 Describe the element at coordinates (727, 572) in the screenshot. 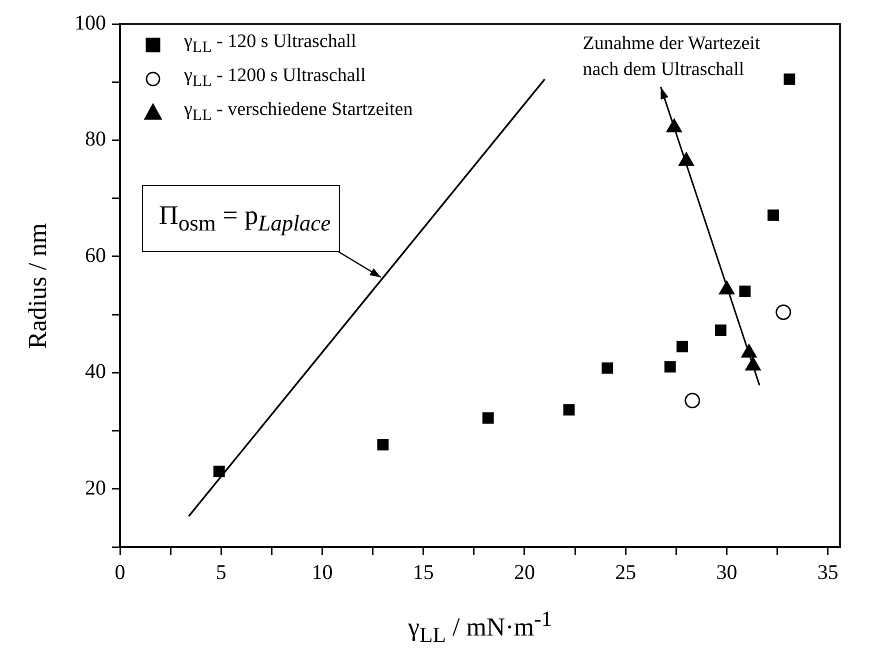

I see `x-tick-label: 30` at that location.